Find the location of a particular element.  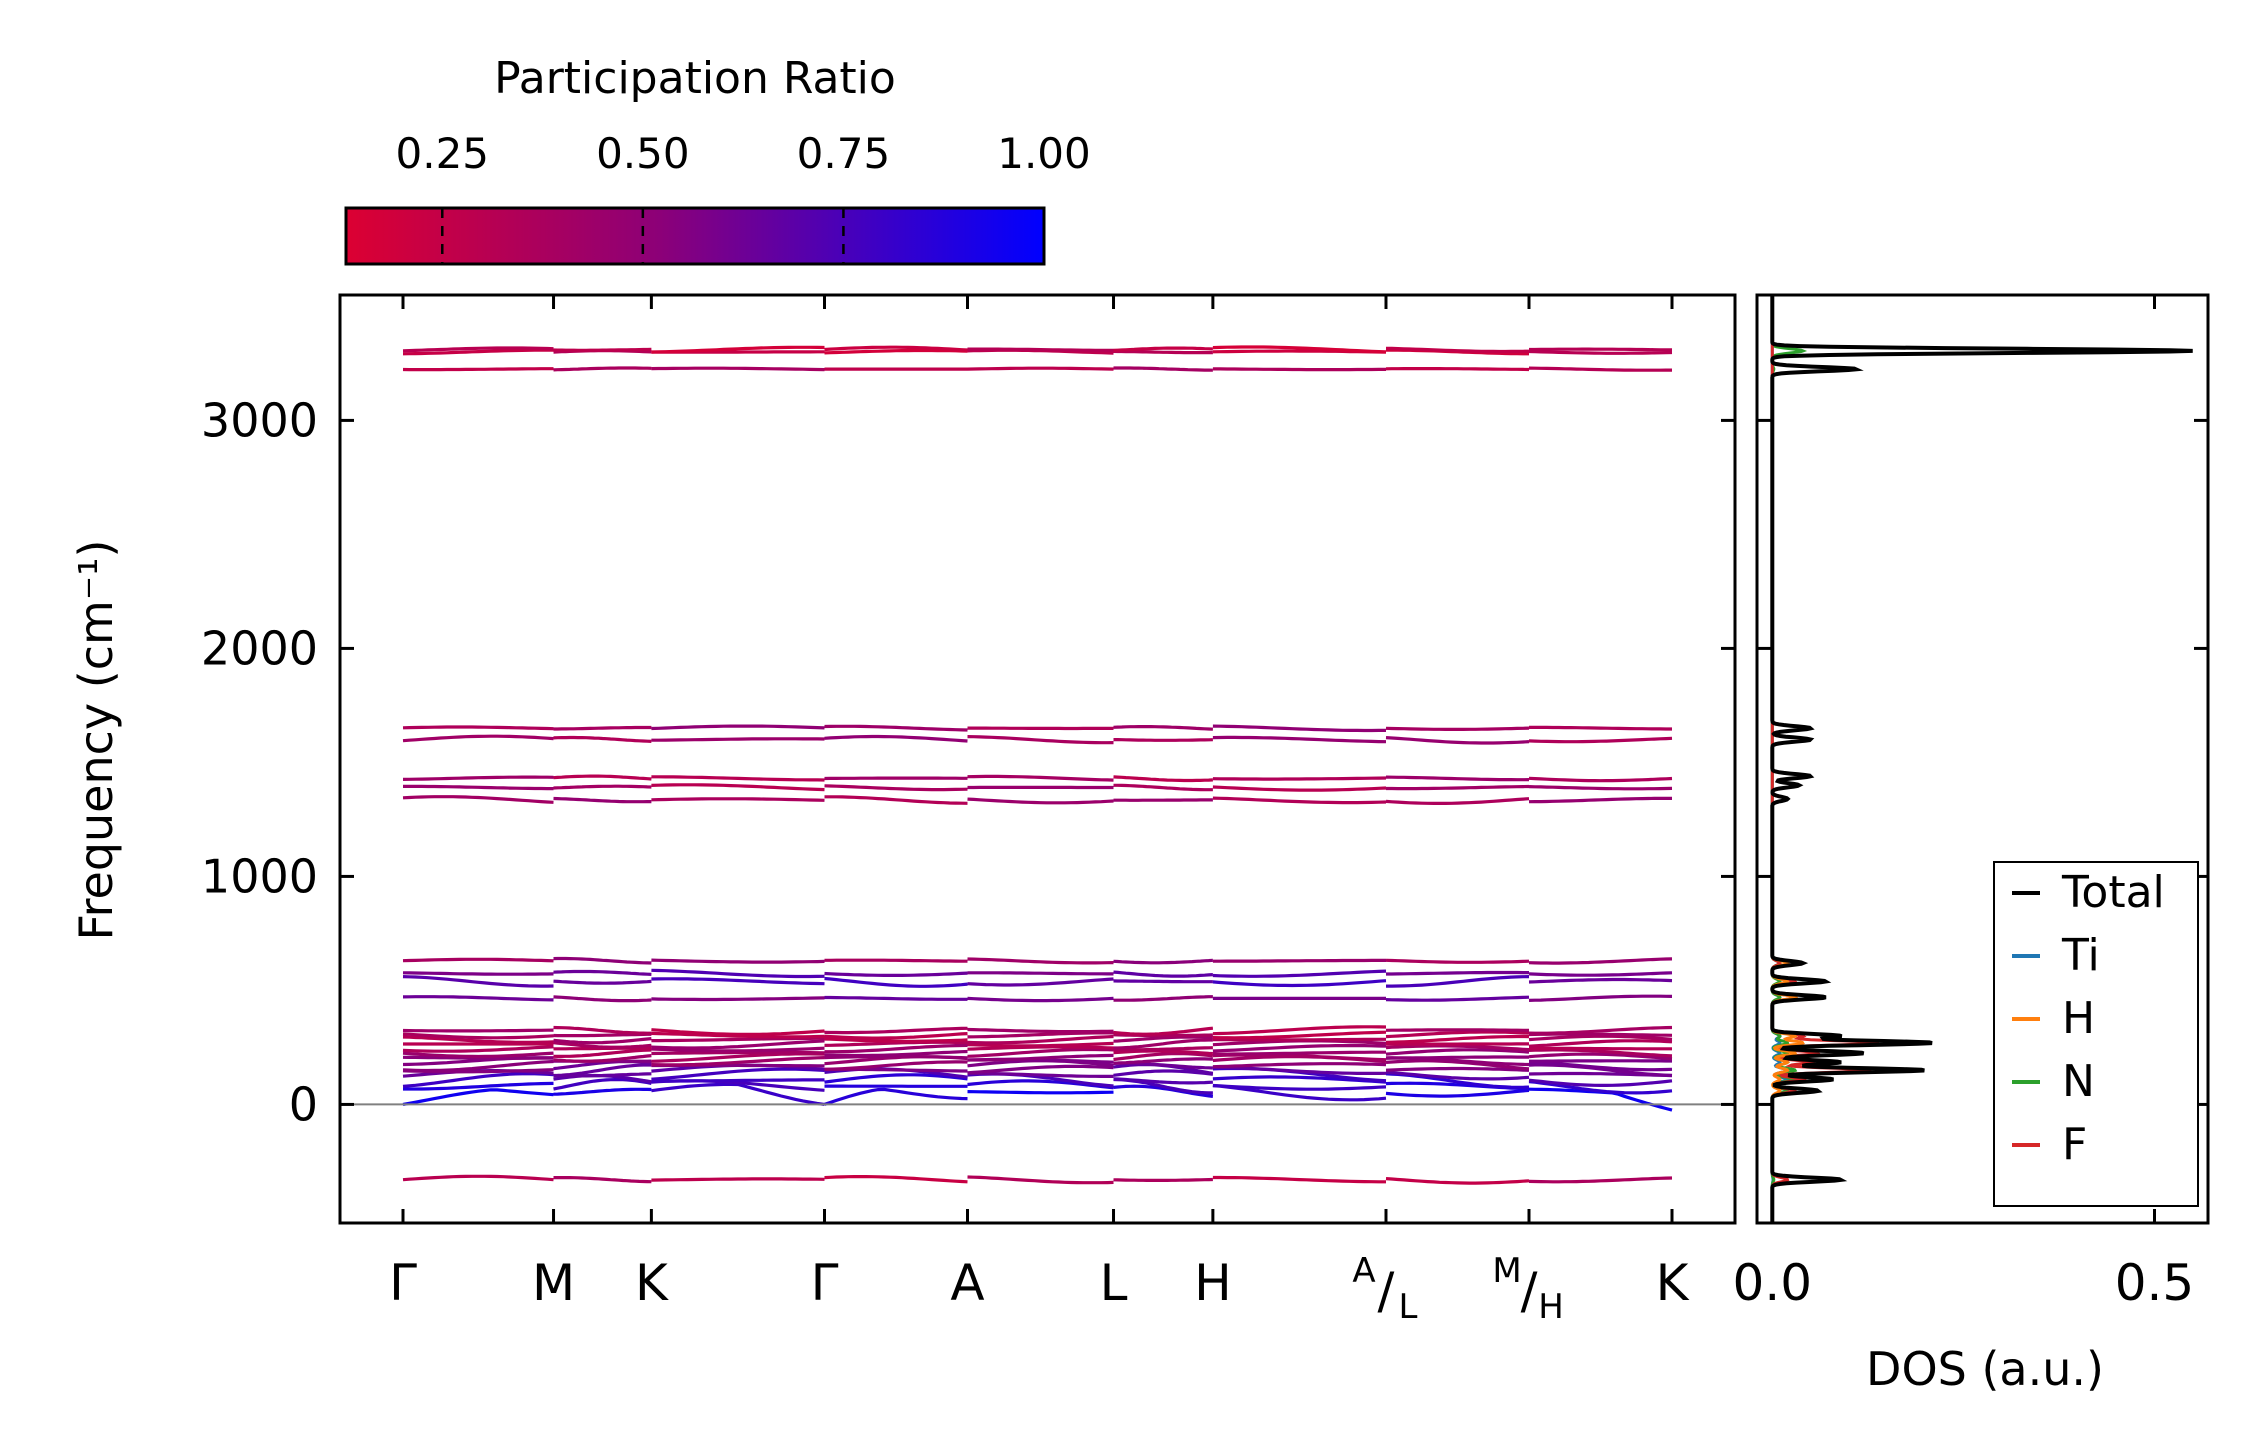

y-axis-label: Frequency (cm⁻¹) is located at coordinates (96, 740).